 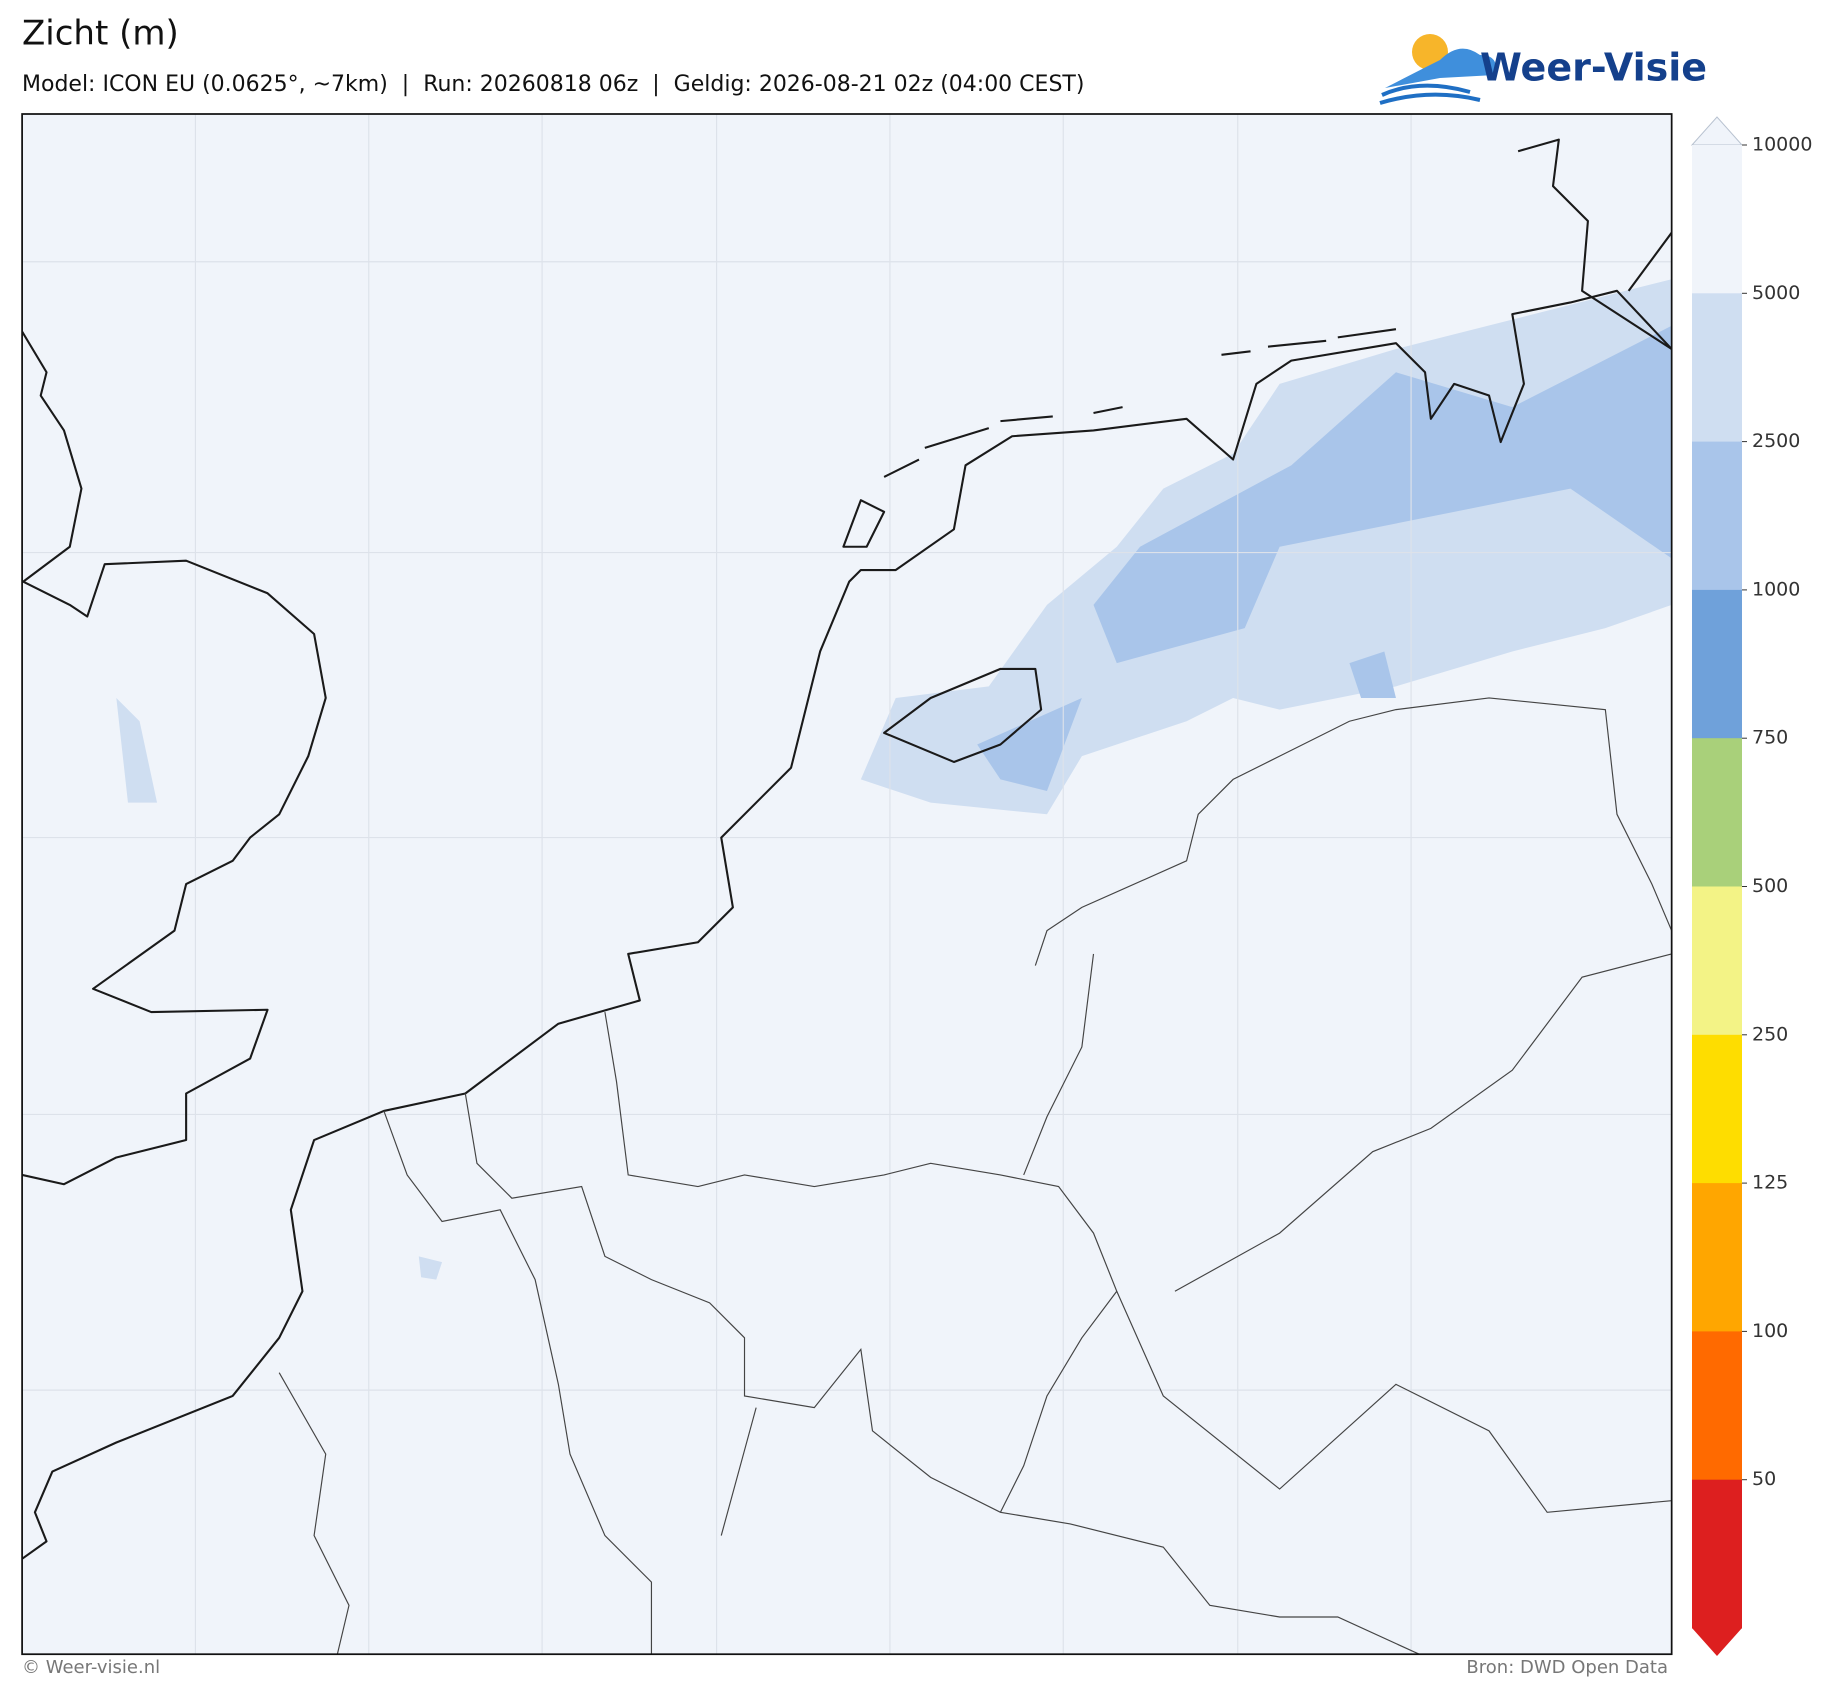 I want to click on colorbar-label: 10000, so click(x=1782, y=145).